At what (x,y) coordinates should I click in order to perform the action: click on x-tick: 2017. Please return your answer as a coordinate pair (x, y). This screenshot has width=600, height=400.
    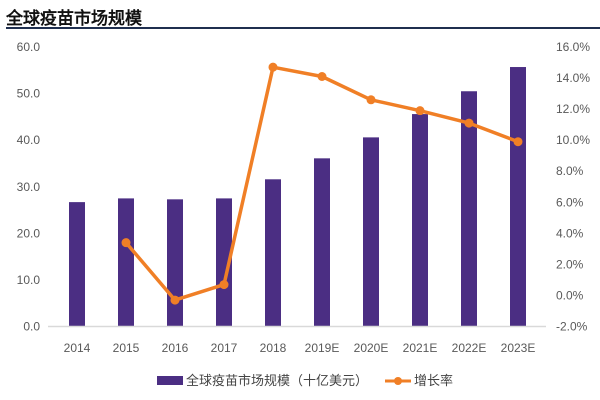
    Looking at the image, I should click on (224, 348).